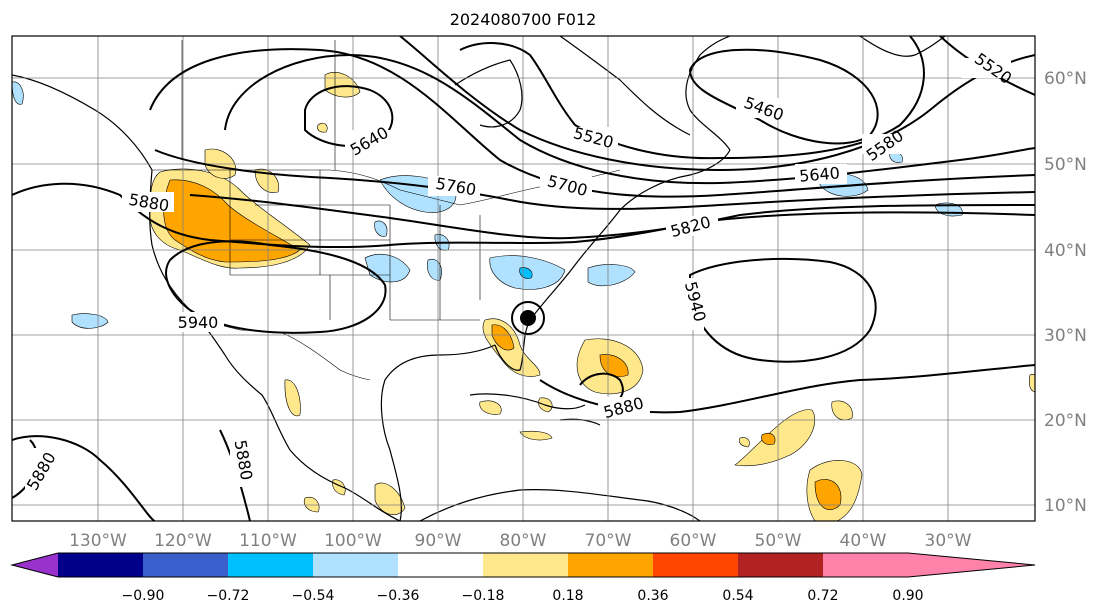 Image resolution: width=1105 pixels, height=615 pixels. I want to click on colorbar-tick-label: 0.90, so click(907, 596).